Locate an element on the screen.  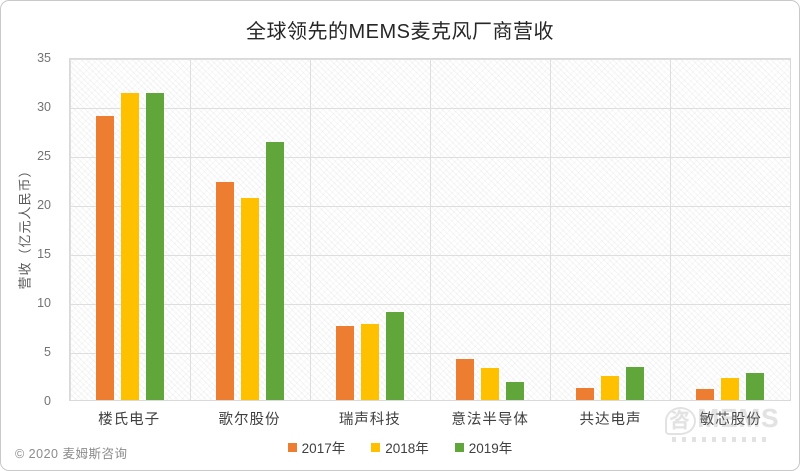
y-tick-30: 30 is located at coordinates (44, 107).